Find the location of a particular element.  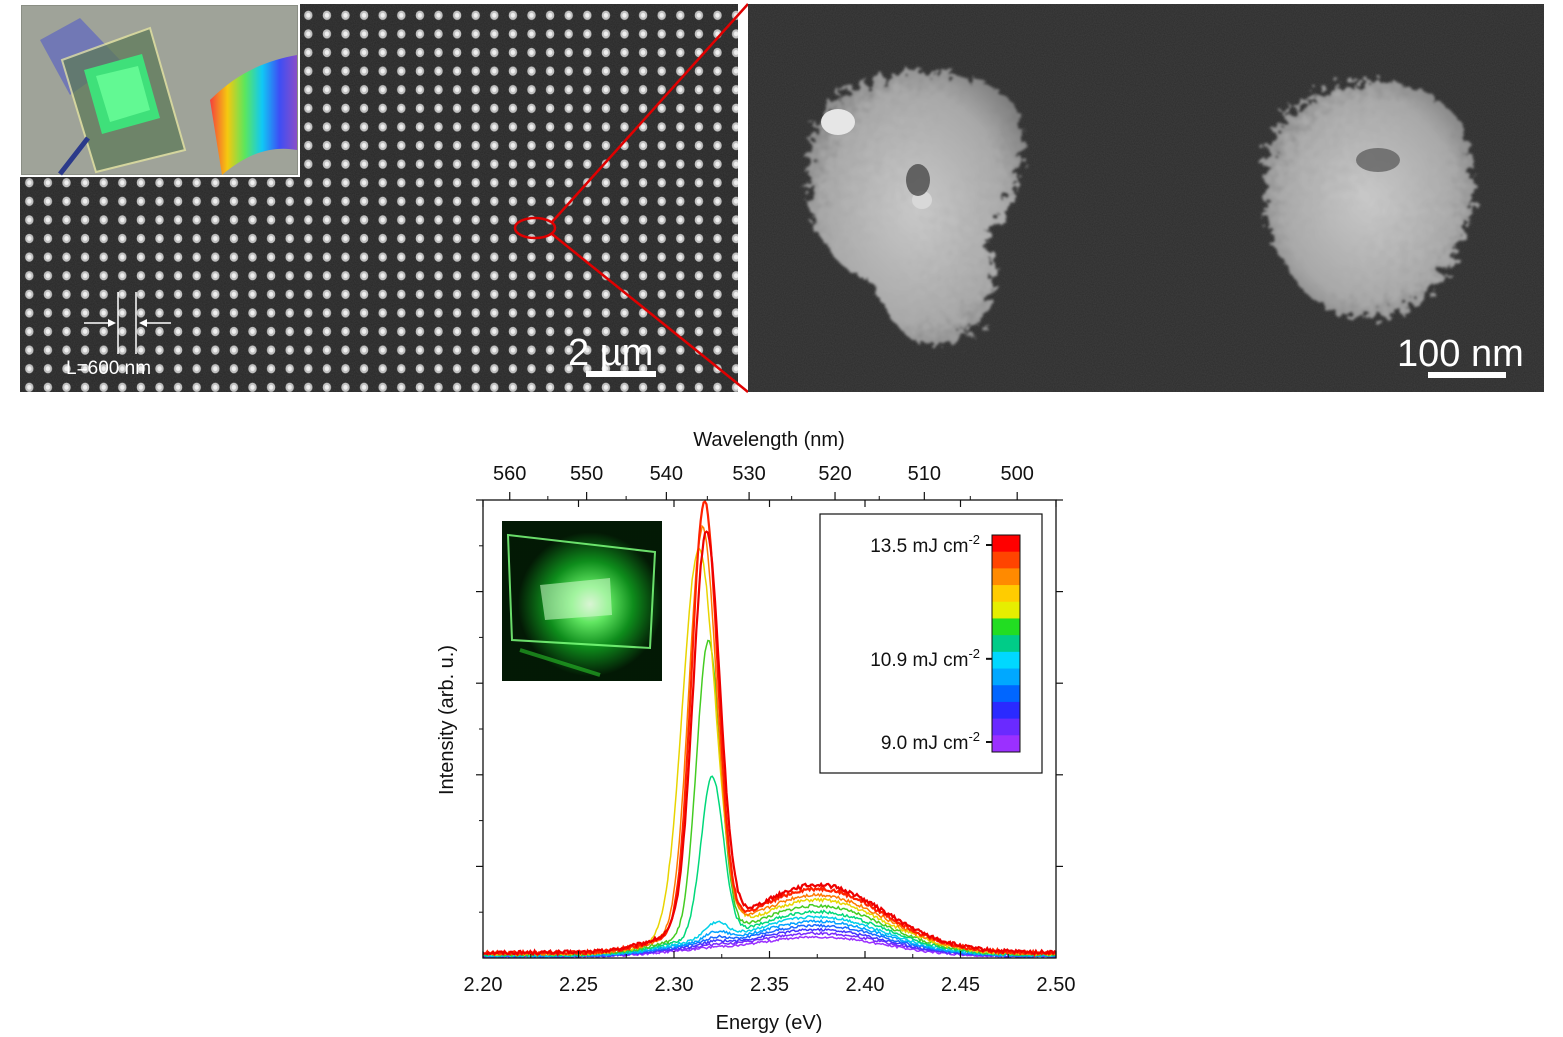

scale-bar-left is located at coordinates (621, 374).